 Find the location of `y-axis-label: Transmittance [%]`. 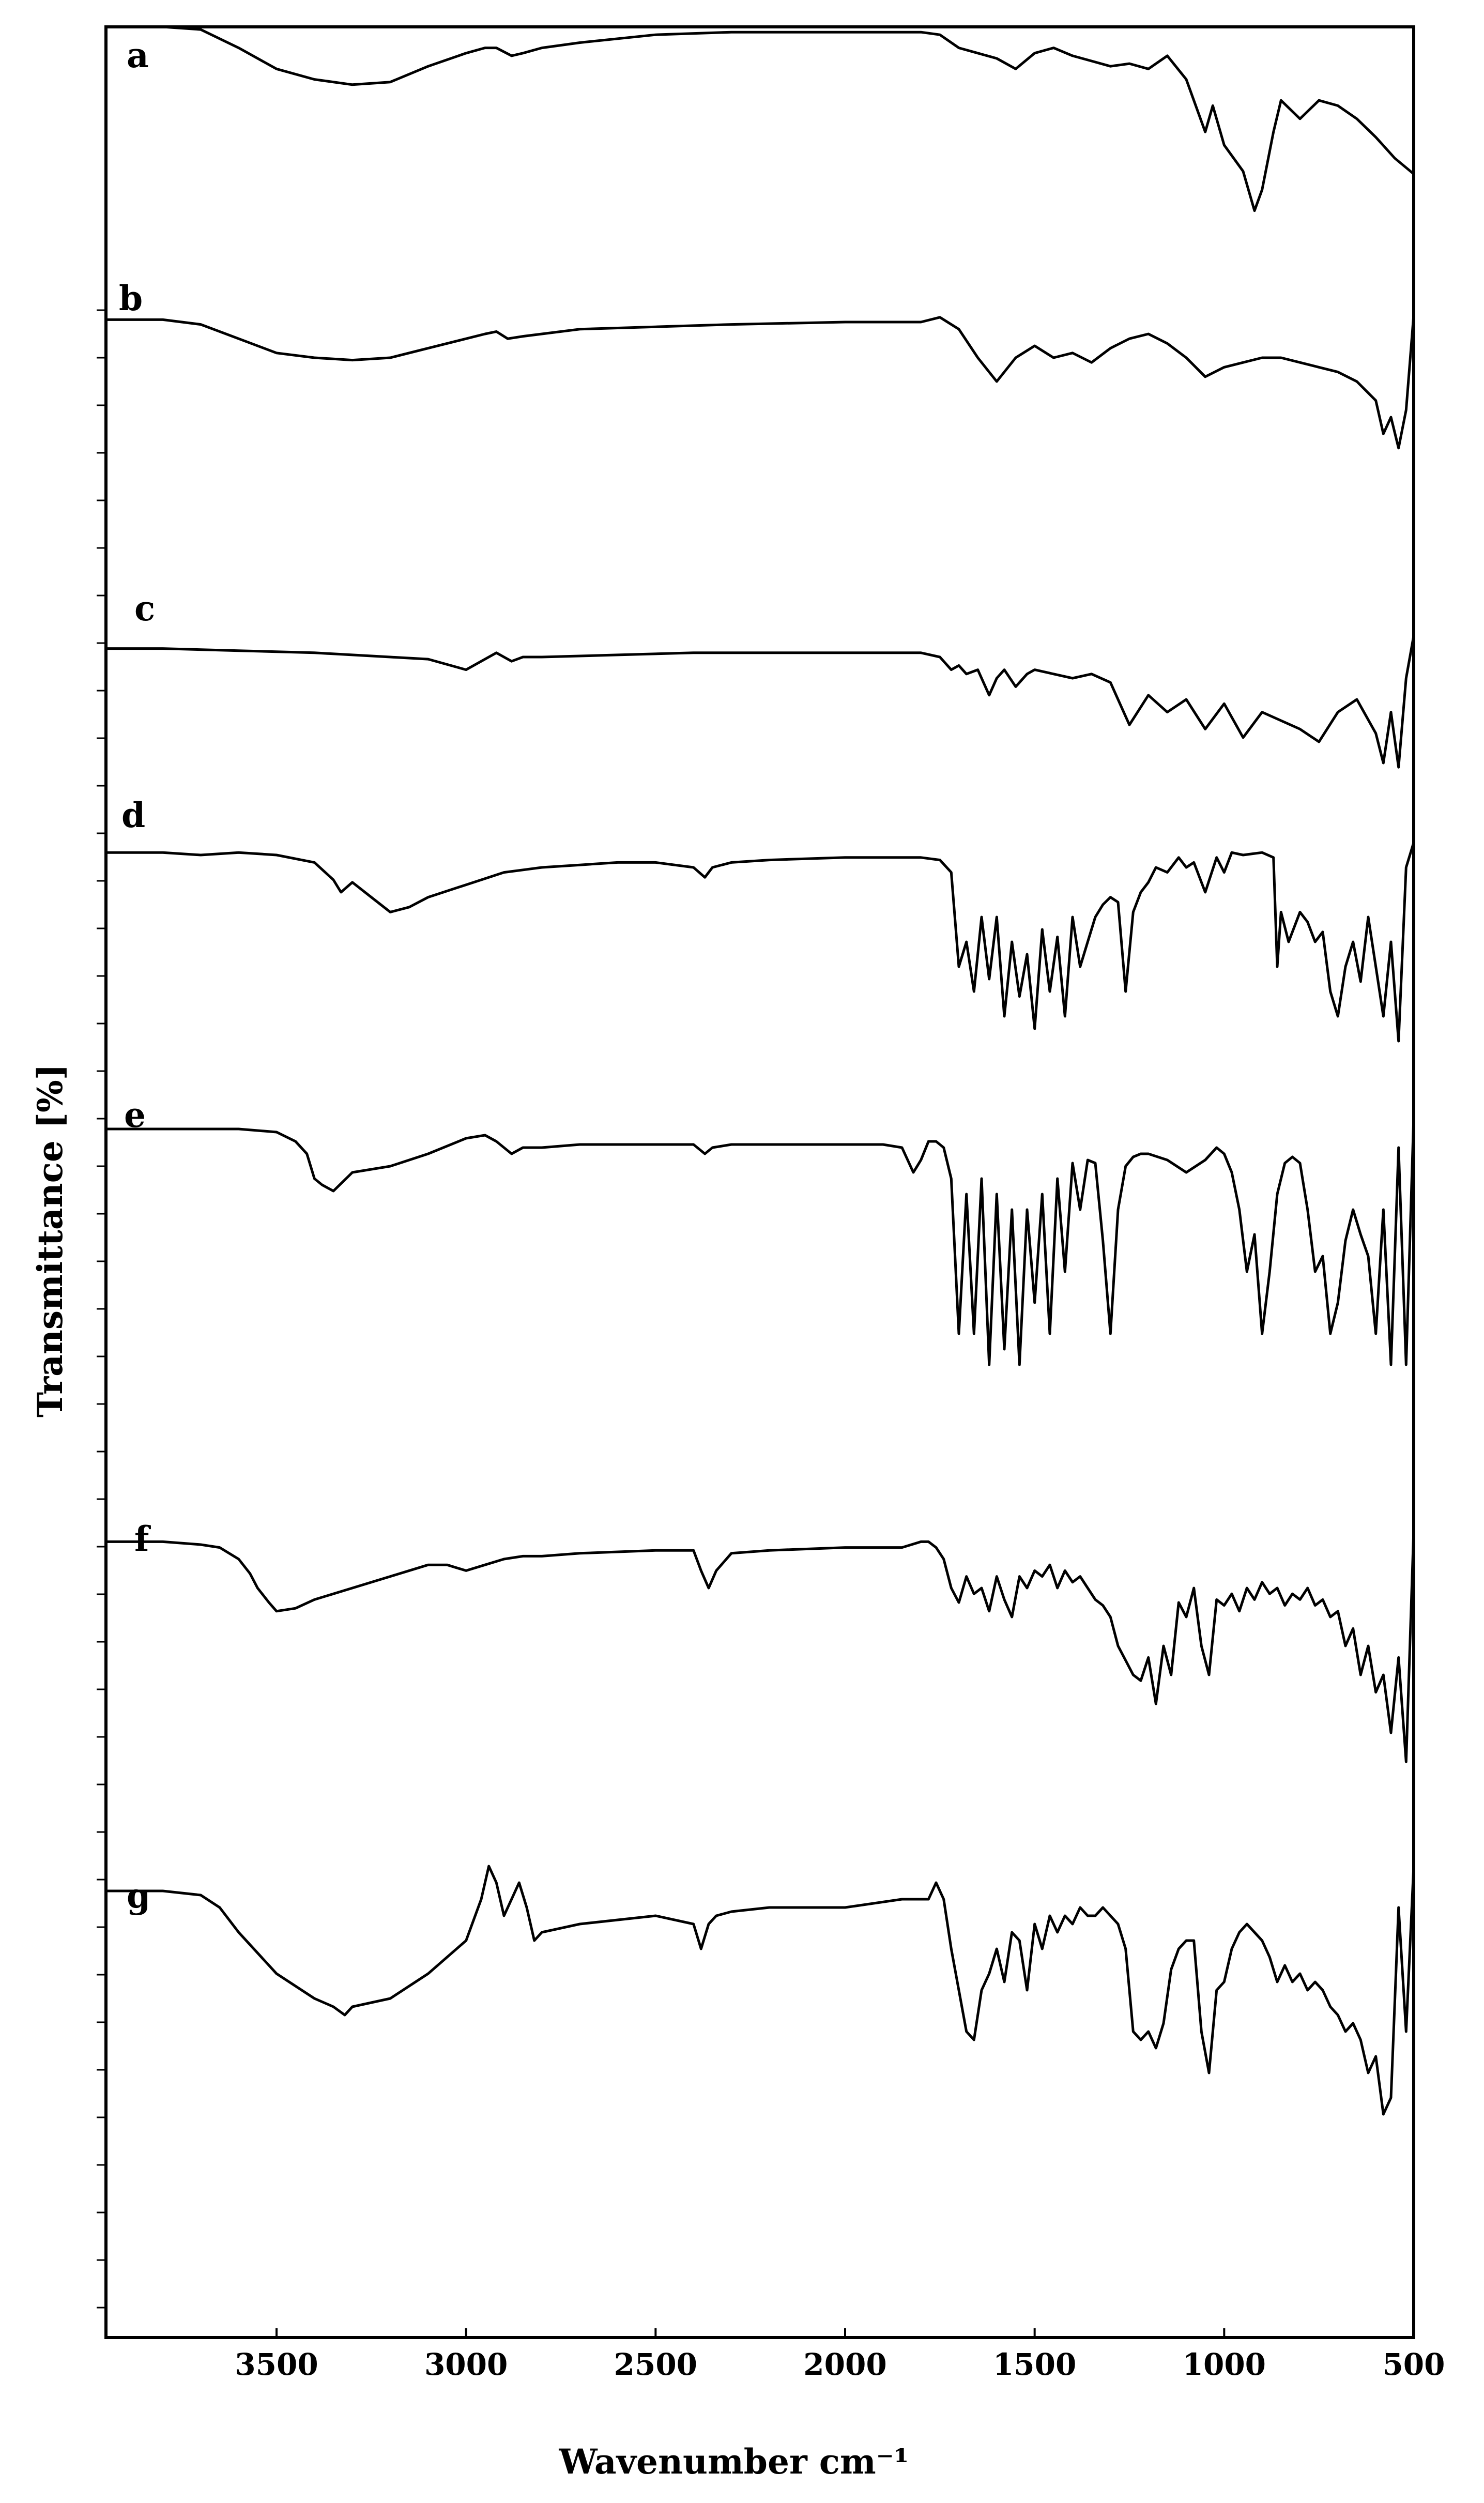

y-axis-label: Transmittance [%] is located at coordinates (50, 1240).